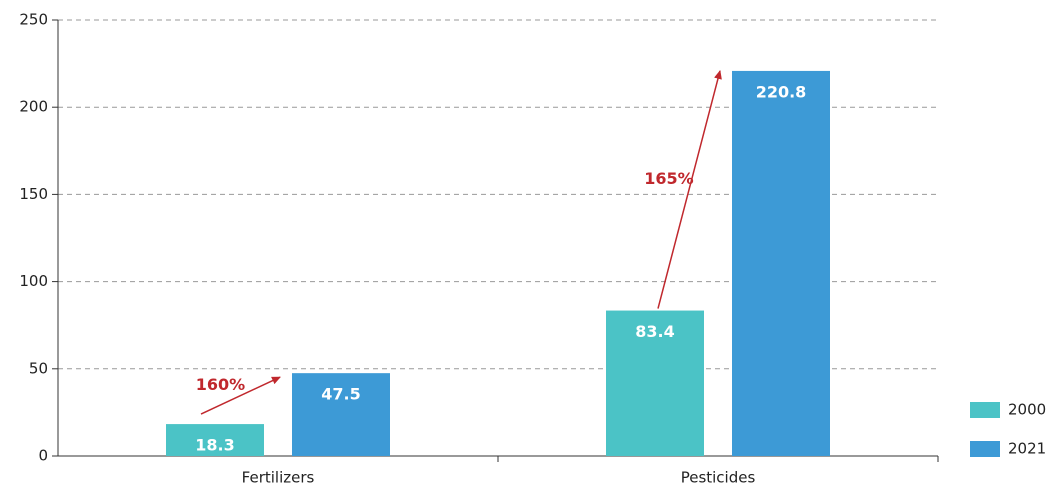 This screenshot has width=1056, height=487. Describe the element at coordinates (340, 394) in the screenshot. I see `value-label: 47.5` at that location.